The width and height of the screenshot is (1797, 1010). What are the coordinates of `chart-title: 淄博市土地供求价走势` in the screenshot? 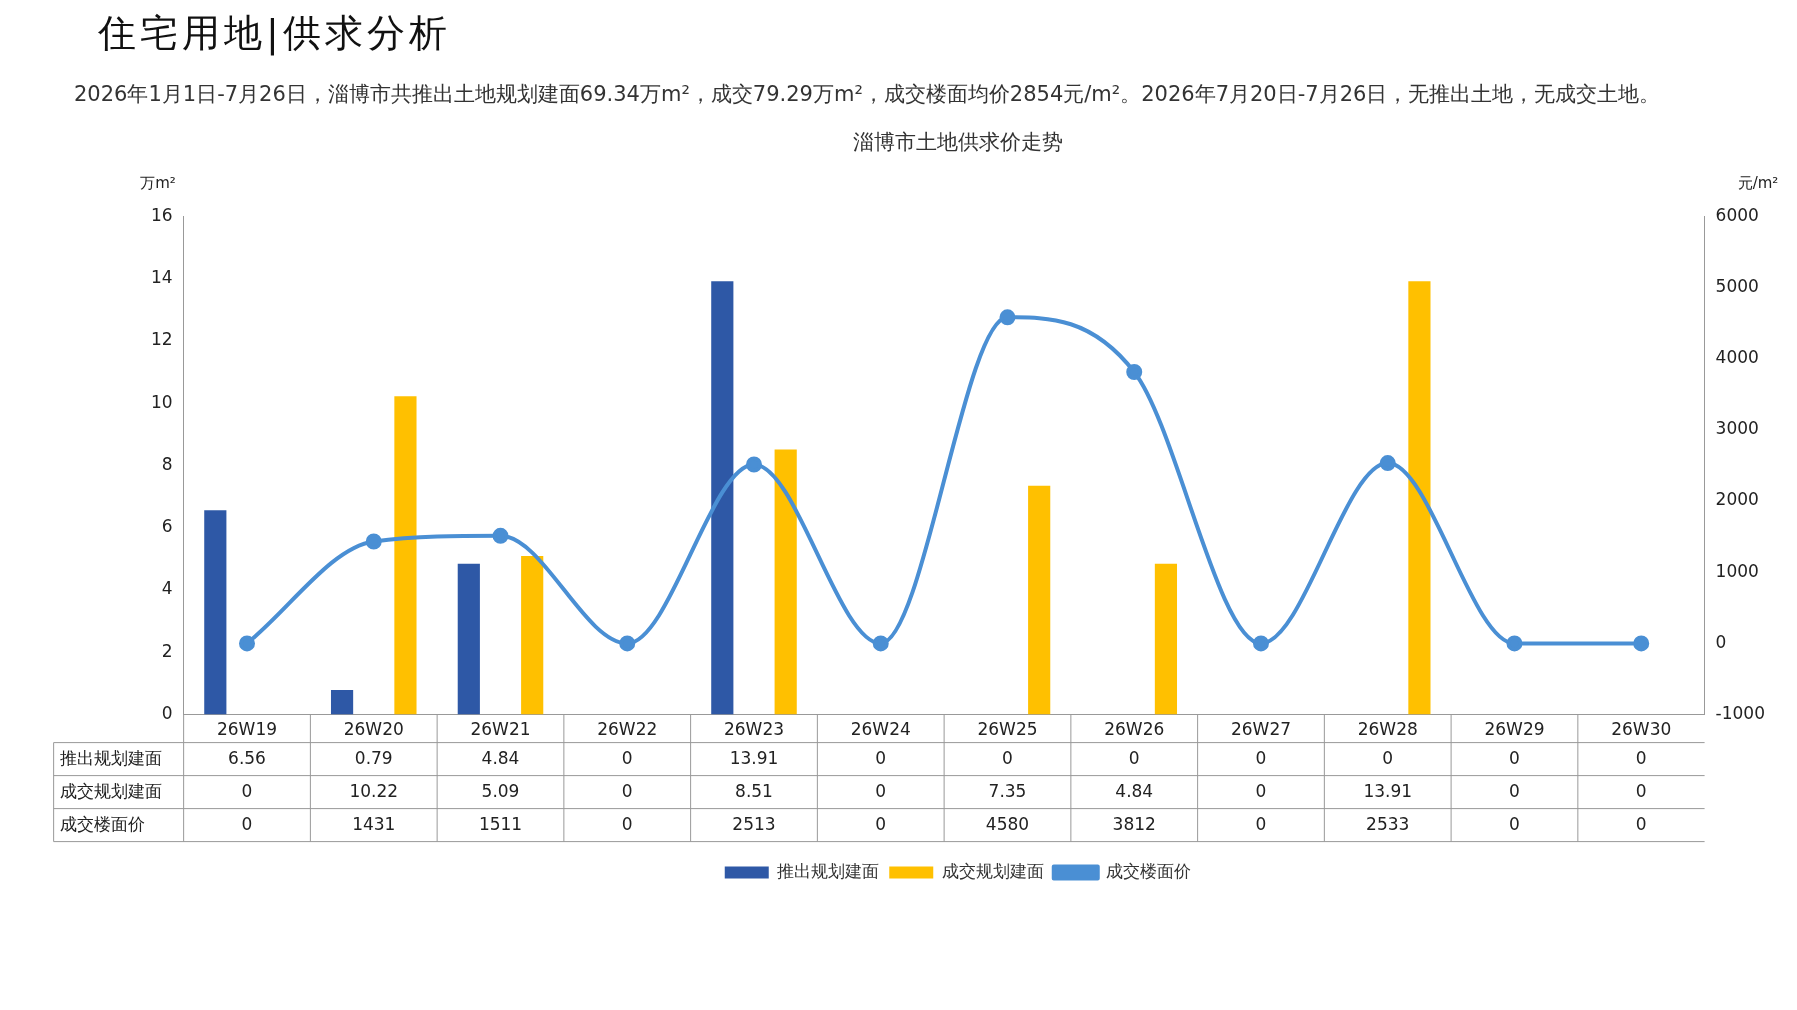 It's located at (958, 141).